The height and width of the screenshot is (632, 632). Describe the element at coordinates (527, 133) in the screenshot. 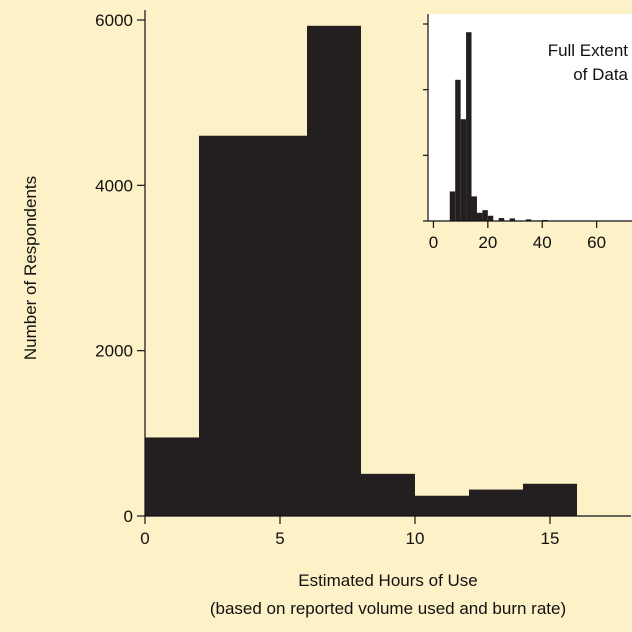

I see `inset-plot: 0 20 40 60 Full Extent of Data` at that location.